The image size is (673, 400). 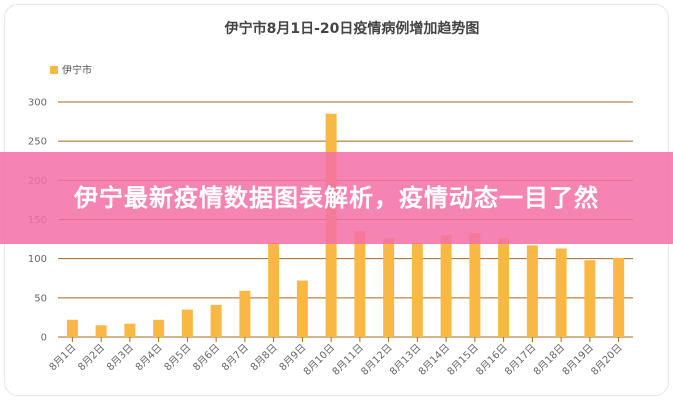 I want to click on banner-headline: 伊宁最新疫情数据图表解析，疫情动态一目了然, so click(x=336, y=197).